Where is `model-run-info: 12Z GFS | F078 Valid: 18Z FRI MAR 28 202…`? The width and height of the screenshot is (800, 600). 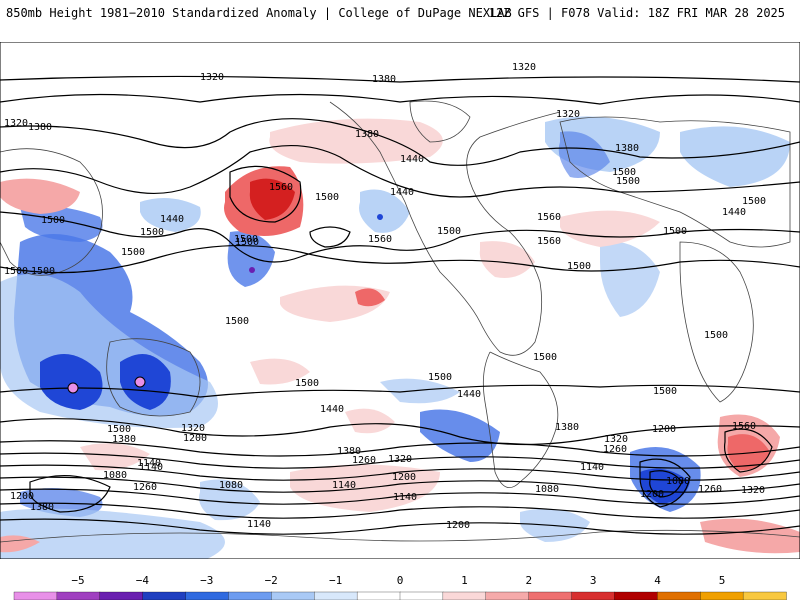
model-run-info: 12Z GFS | F078 Valid: 18Z FRI MAR 28 202… is located at coordinates (636, 13).